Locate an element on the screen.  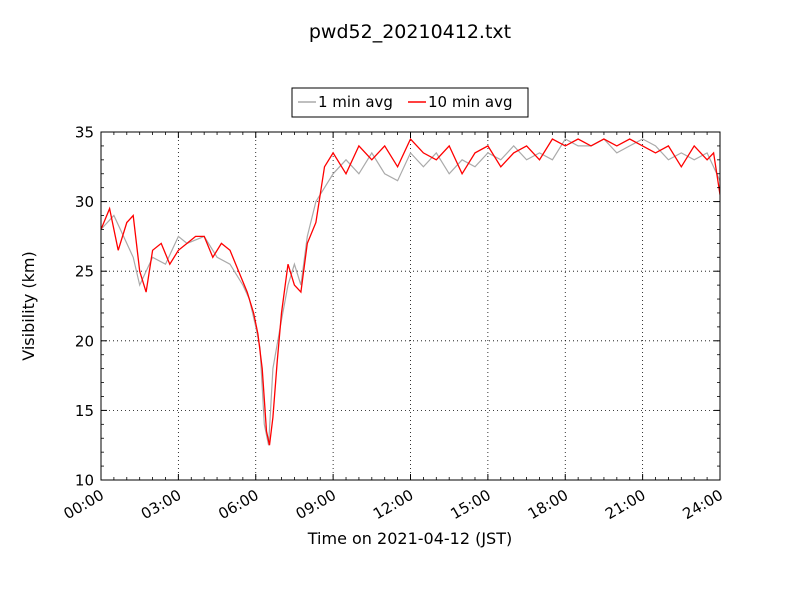
legend-label-10min: 10 min avg is located at coordinates (470, 102).